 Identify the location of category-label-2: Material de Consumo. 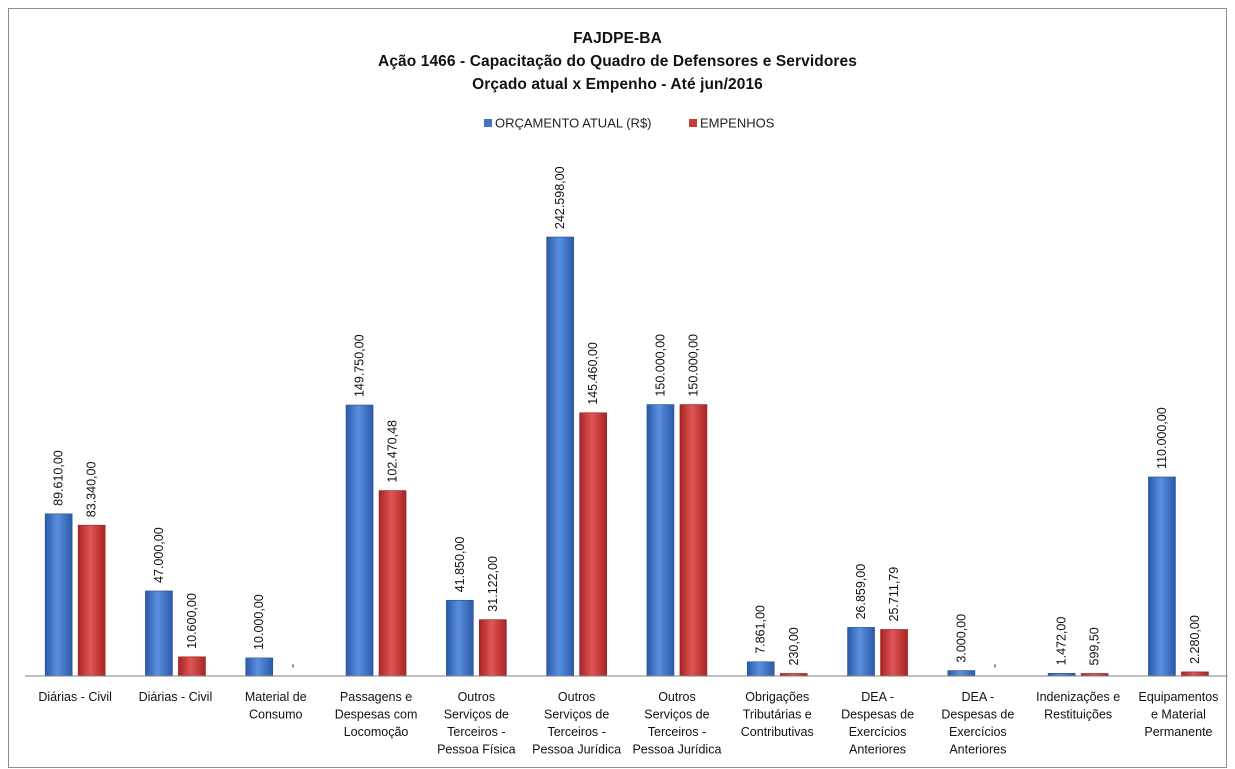
(276, 706).